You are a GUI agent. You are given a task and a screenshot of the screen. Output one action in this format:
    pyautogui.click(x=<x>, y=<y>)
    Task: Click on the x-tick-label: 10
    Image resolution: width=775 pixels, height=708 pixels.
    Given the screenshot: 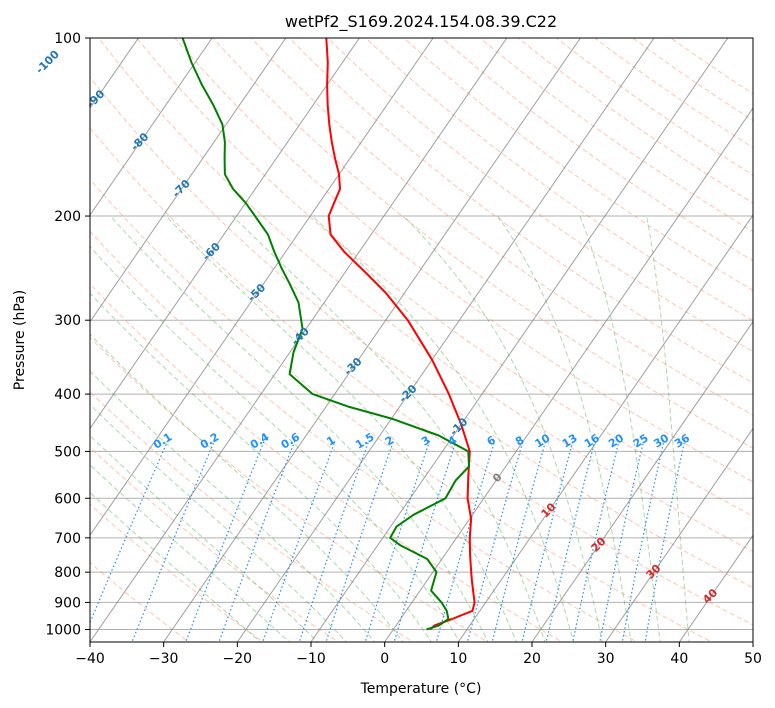 What is the action you would take?
    pyautogui.click(x=458, y=659)
    